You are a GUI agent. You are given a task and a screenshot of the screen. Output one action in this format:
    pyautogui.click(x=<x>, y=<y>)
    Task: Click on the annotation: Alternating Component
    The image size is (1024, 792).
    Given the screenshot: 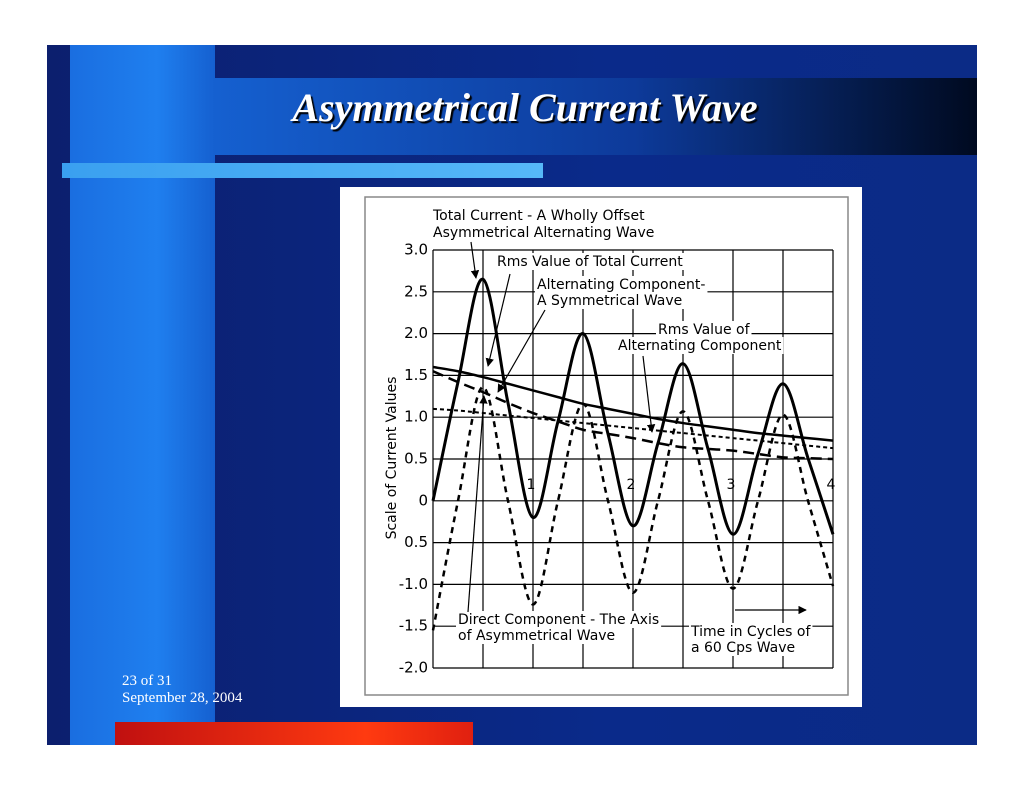 What is the action you would take?
    pyautogui.click(x=700, y=346)
    